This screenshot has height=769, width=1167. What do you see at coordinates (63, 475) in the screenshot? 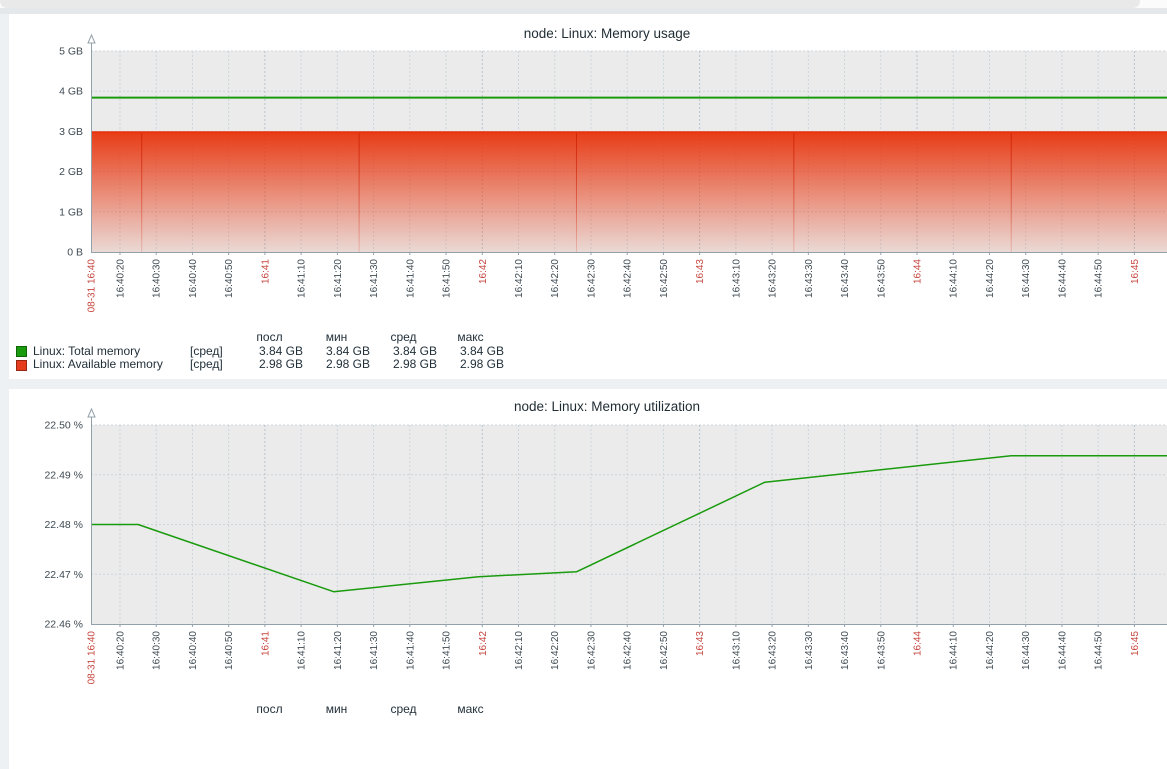
I see `y-tick-label: 22.49 %` at bounding box center [63, 475].